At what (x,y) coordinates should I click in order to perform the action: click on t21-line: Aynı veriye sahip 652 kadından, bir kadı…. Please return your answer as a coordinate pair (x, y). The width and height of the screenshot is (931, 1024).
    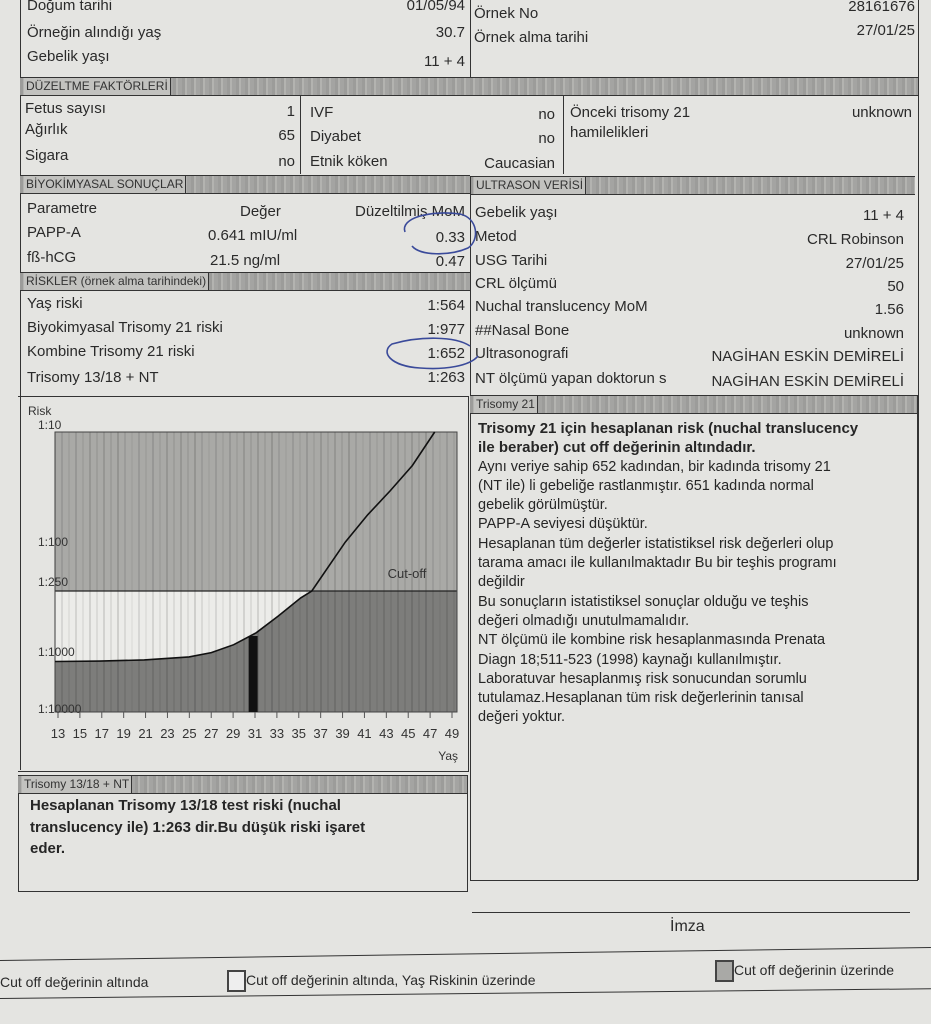
    Looking at the image, I should click on (654, 466).